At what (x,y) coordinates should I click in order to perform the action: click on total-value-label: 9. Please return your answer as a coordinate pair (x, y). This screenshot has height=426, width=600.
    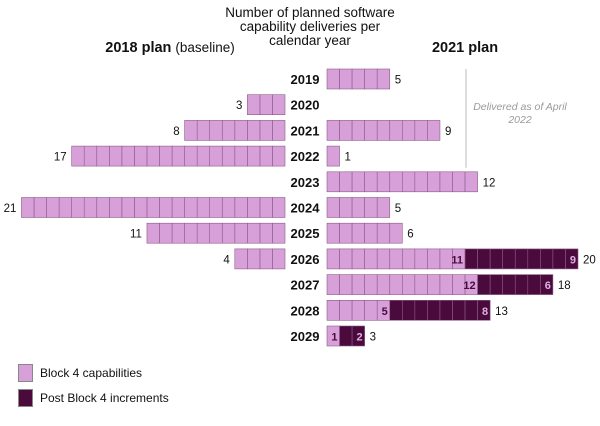
    Looking at the image, I should click on (448, 132).